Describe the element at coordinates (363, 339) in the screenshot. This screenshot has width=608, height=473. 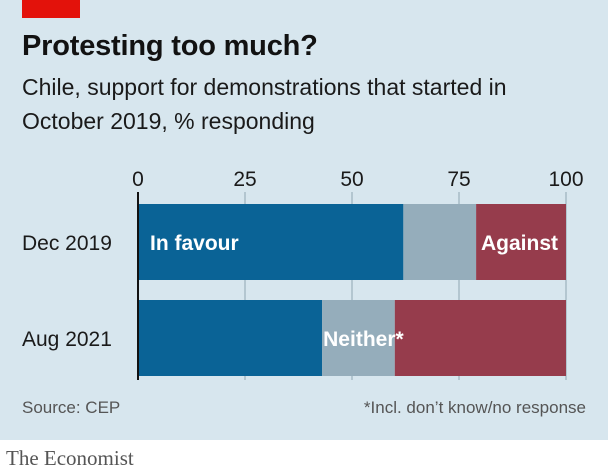
I see `series-label-1: Neither*` at that location.